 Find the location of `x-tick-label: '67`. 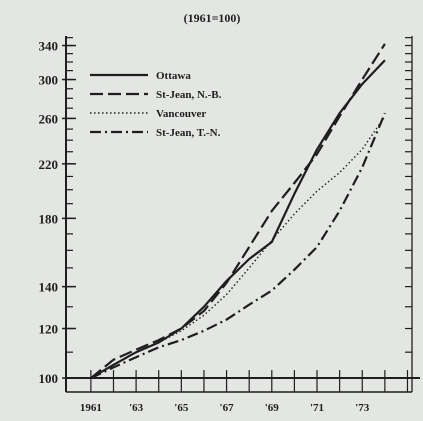

x-tick-label: '67 is located at coordinates (227, 408).